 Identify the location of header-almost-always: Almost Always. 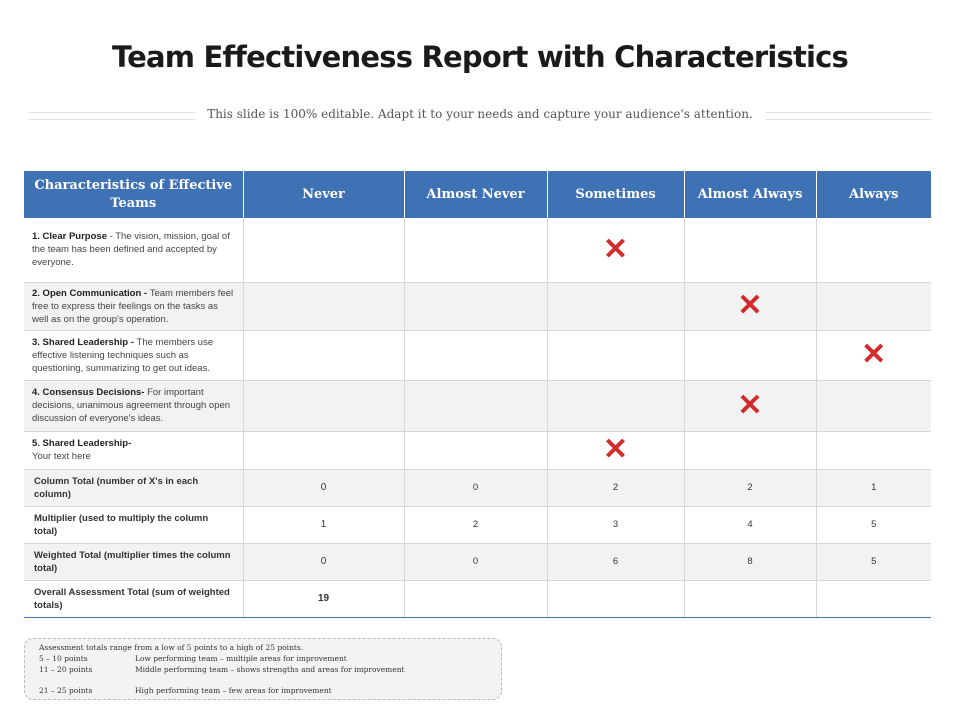
(750, 194).